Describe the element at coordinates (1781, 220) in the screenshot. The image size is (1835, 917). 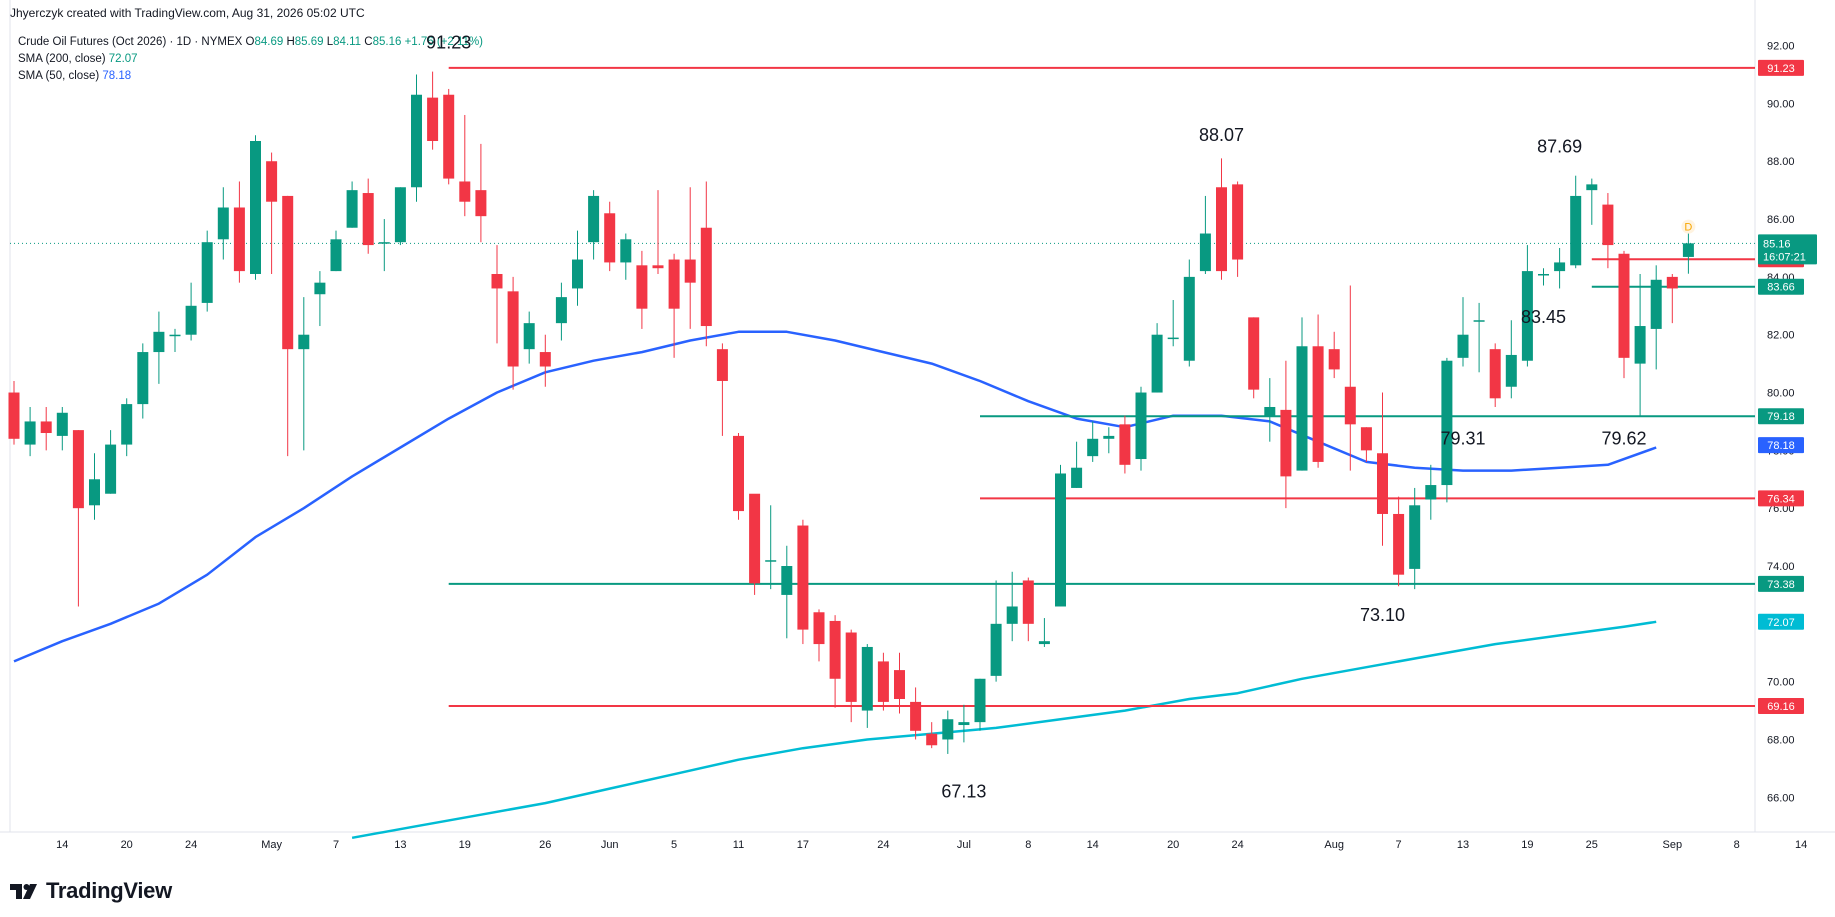
I see `y-tick-label: 86.00` at that location.